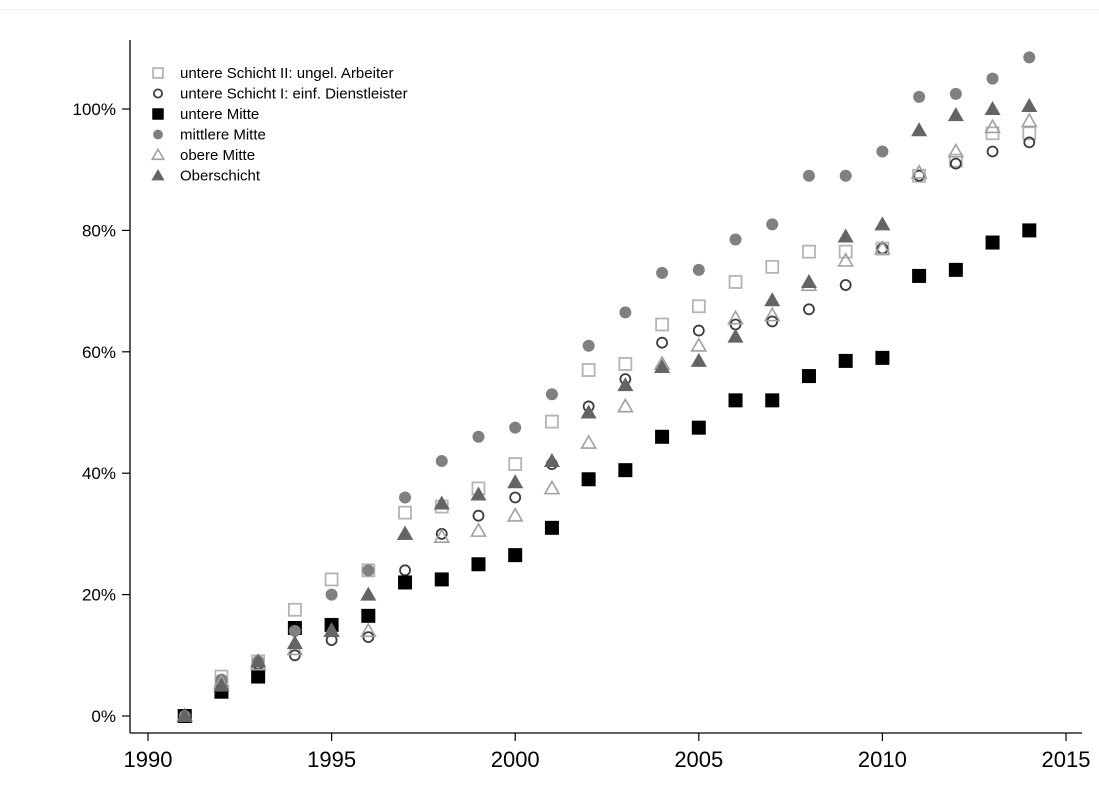 This screenshot has width=1099, height=810. What do you see at coordinates (219, 114) in the screenshot?
I see `legend-label: untere Mitte` at bounding box center [219, 114].